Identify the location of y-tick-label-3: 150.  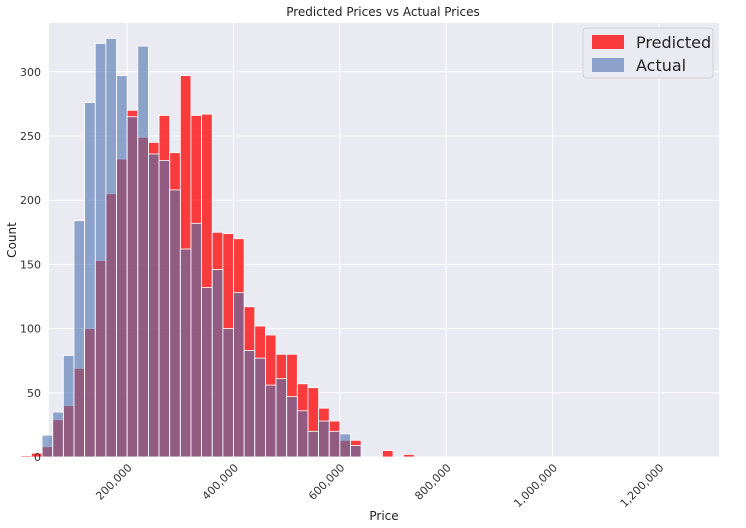
(30, 264).